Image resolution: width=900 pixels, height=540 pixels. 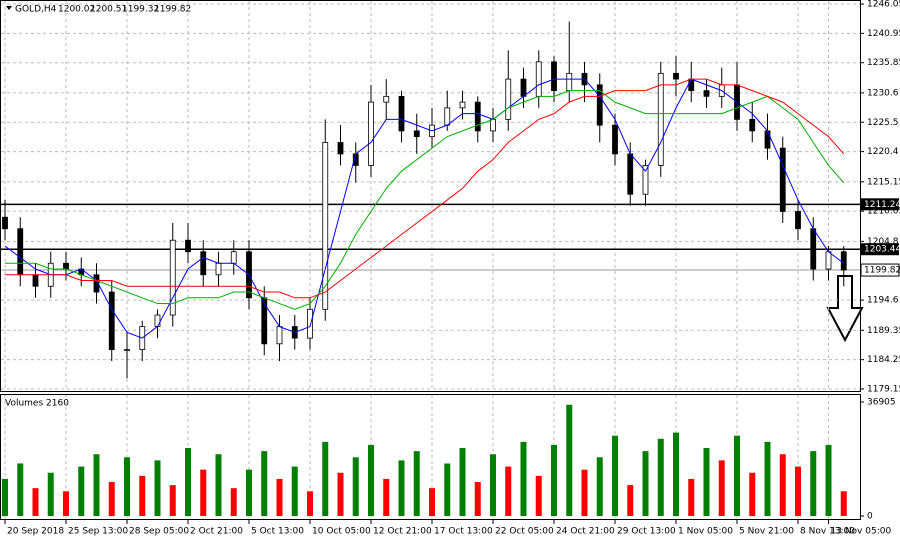 What do you see at coordinates (882, 205) in the screenshot?
I see `level-label: 1211.24` at bounding box center [882, 205].